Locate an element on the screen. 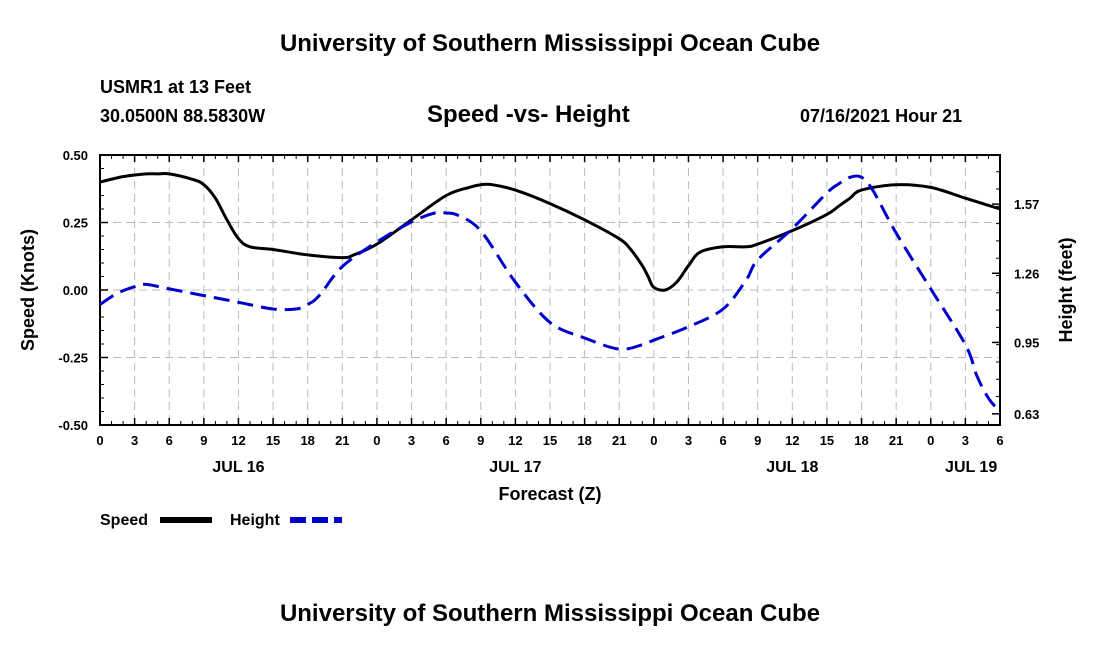  y-left-tick-label: 0.50 is located at coordinates (75, 155).